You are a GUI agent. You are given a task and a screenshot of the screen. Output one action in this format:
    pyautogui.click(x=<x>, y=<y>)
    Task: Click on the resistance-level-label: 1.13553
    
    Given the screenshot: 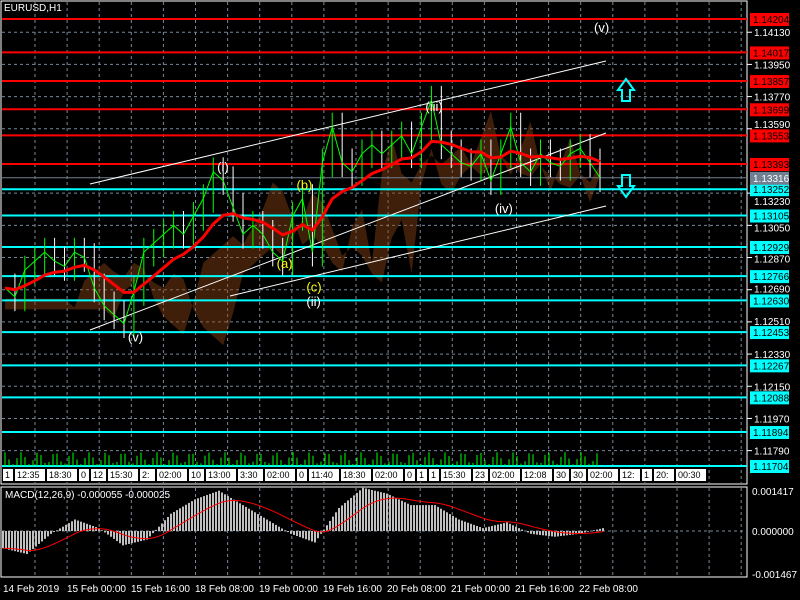 What is the action you would take?
    pyautogui.click(x=771, y=136)
    